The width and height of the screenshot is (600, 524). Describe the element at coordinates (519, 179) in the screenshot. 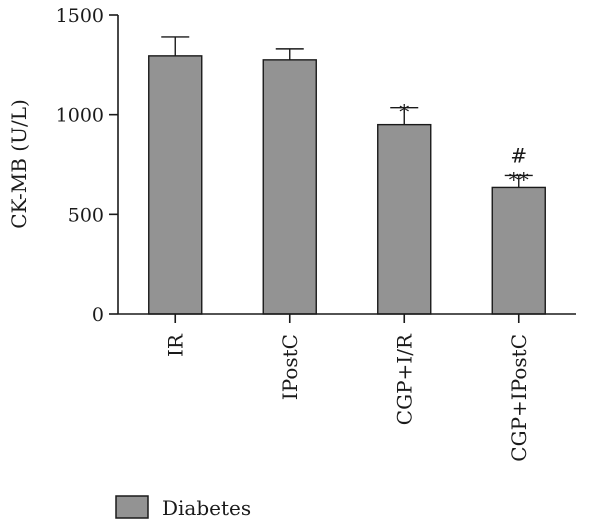

I see `significance-marker: **` at that location.